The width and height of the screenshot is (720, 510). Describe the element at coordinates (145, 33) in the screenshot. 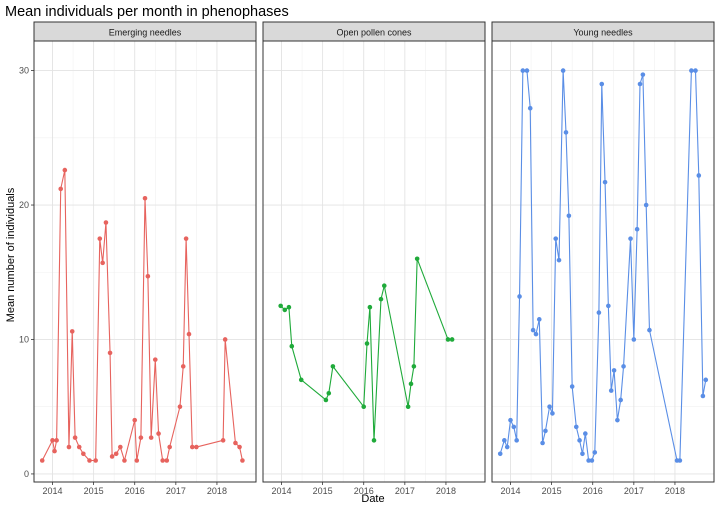

I see `strip-label: Emerging needles` at that location.